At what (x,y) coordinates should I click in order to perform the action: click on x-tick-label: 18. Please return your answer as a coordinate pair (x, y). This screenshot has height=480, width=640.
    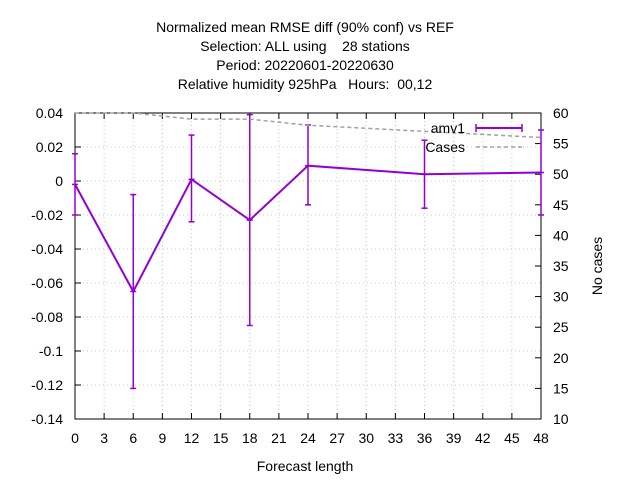
    Looking at the image, I should click on (250, 438).